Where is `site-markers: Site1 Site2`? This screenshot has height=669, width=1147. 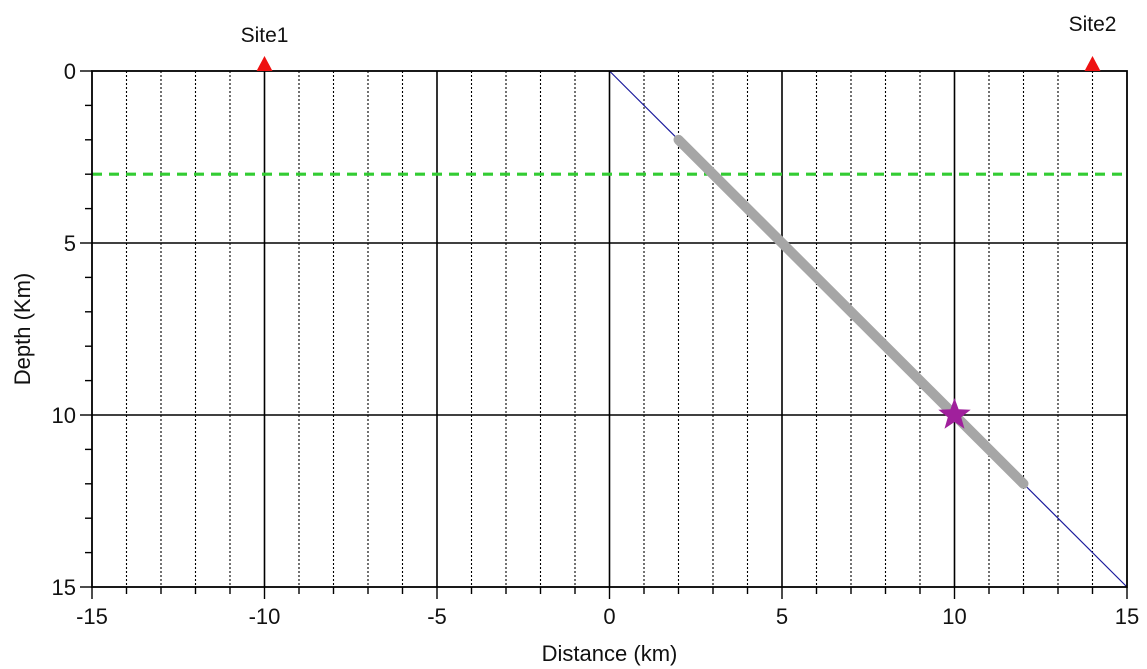 site-markers: Site1 Site2 is located at coordinates (679, 42).